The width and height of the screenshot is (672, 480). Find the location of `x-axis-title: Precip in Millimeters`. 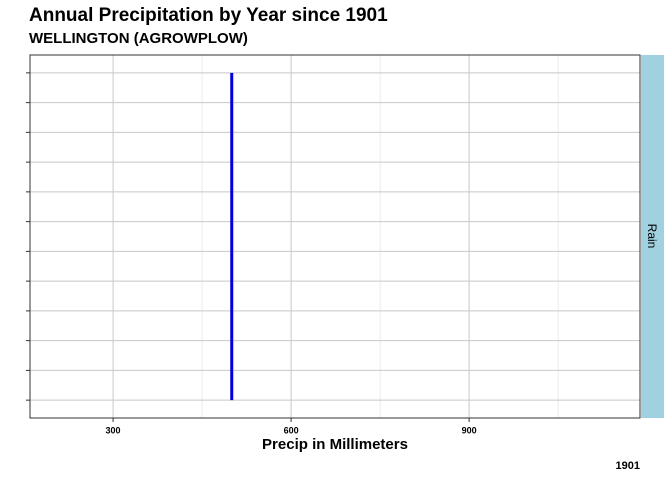

x-axis-title: Precip in Millimeters is located at coordinates (335, 444).